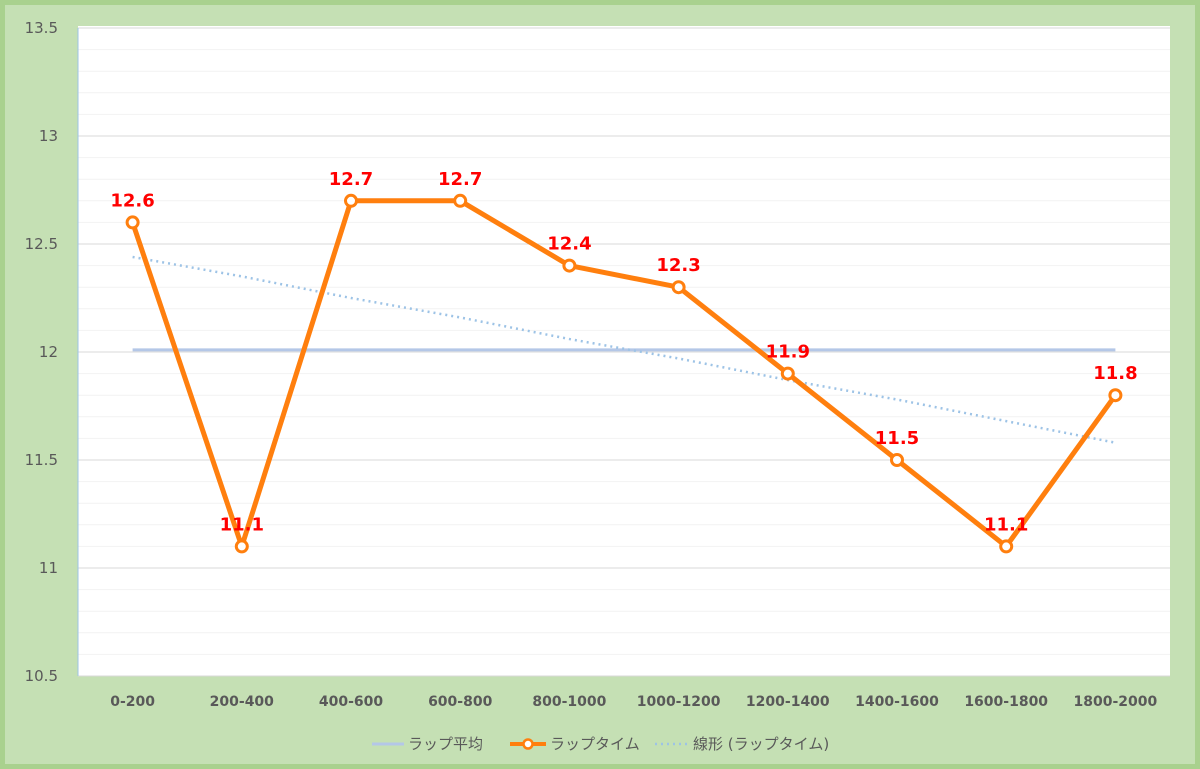 The height and width of the screenshot is (769, 1200). I want to click on x-tick-label: 200-400, so click(242, 702).